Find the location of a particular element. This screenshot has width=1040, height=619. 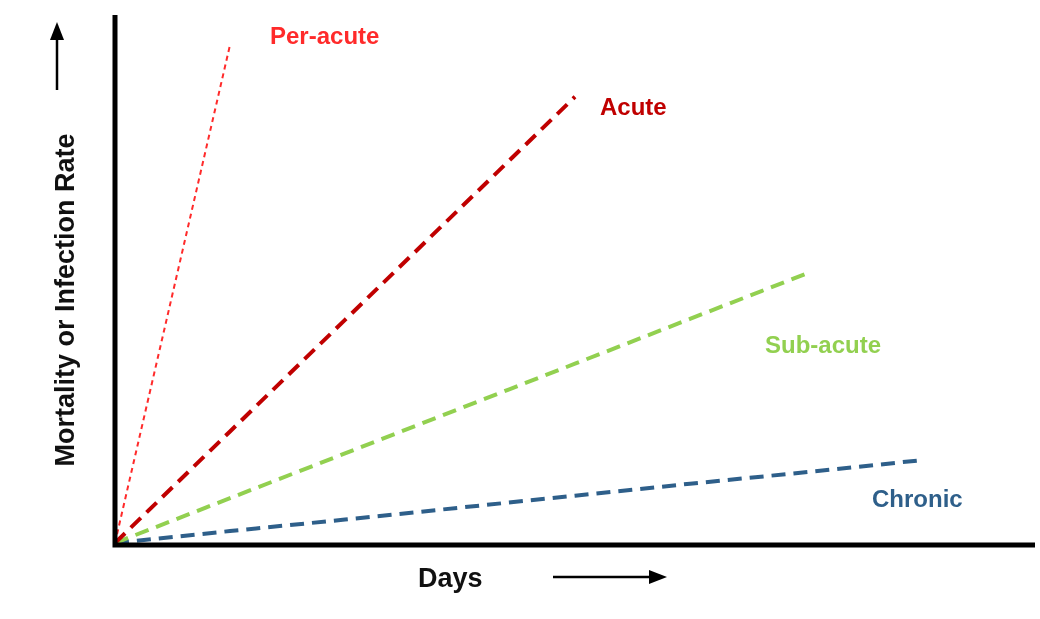

series-label: Per-acute is located at coordinates (325, 35).